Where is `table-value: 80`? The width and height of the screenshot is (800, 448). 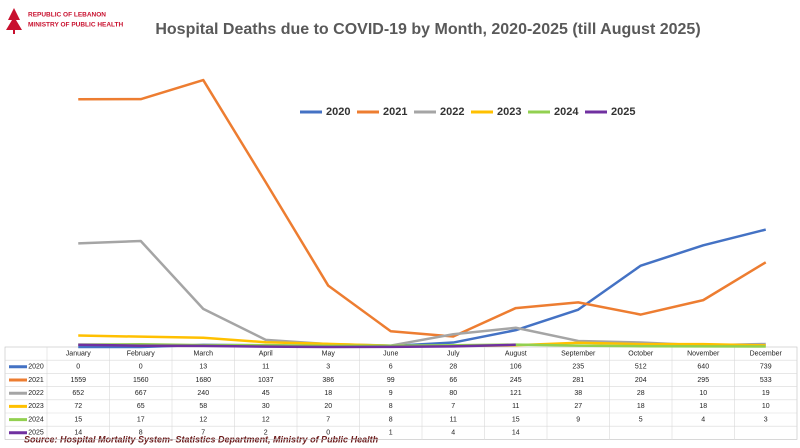
table-value: 80 is located at coordinates (453, 393).